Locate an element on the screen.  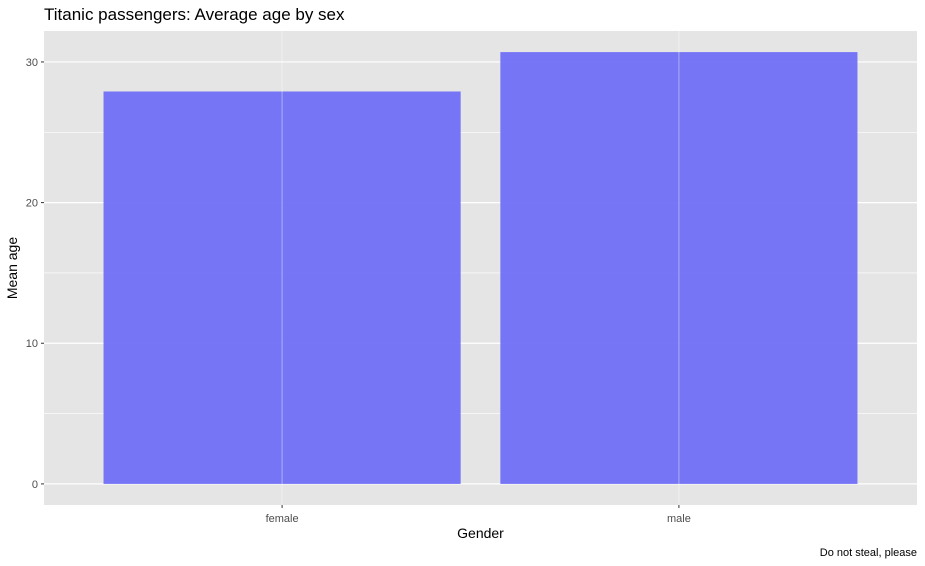
chart-title: Titanic passengers: Average age by sex is located at coordinates (194, 14).